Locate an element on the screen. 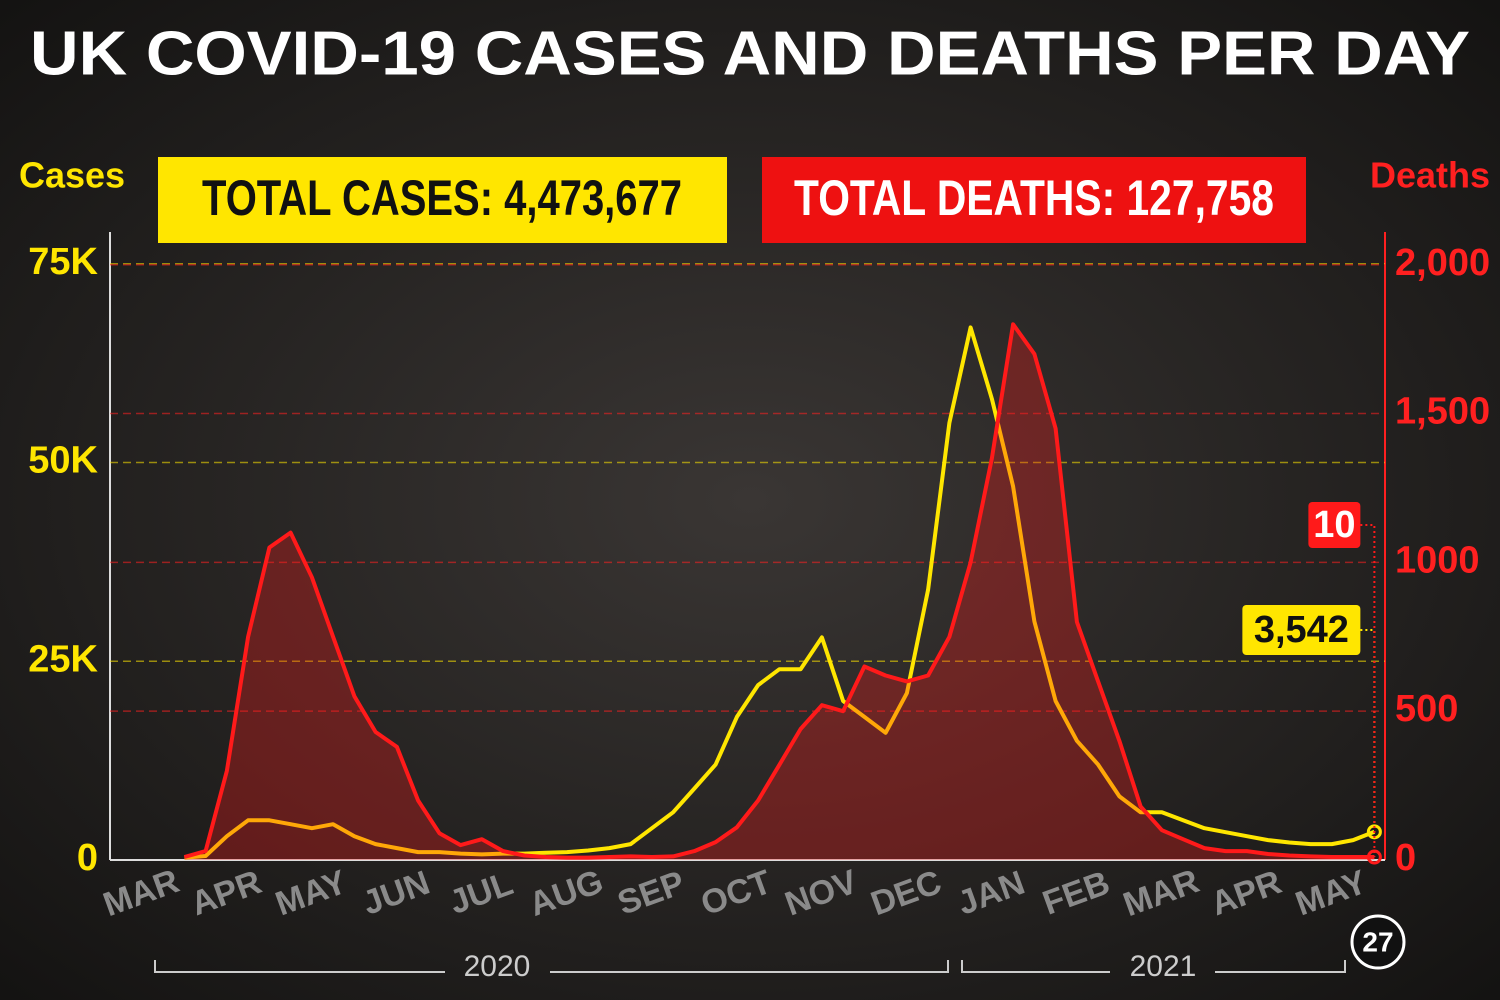 Image resolution: width=1500 pixels, height=1000 pixels. y2-tick-label: 1000 is located at coordinates (1437, 560).